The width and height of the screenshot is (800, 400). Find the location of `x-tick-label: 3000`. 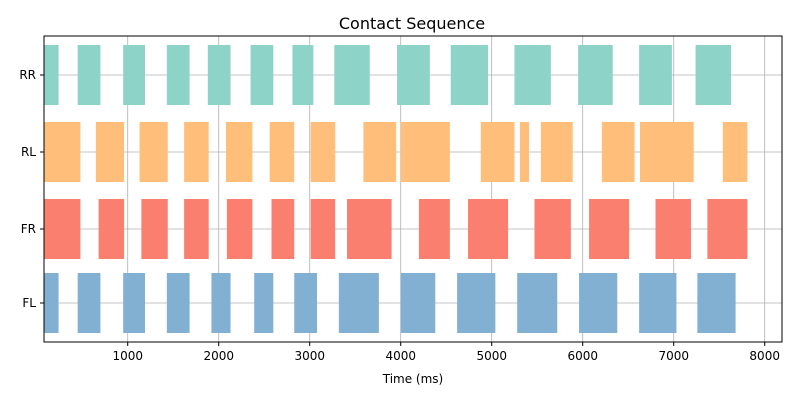

x-tick-label: 3000 is located at coordinates (309, 356).